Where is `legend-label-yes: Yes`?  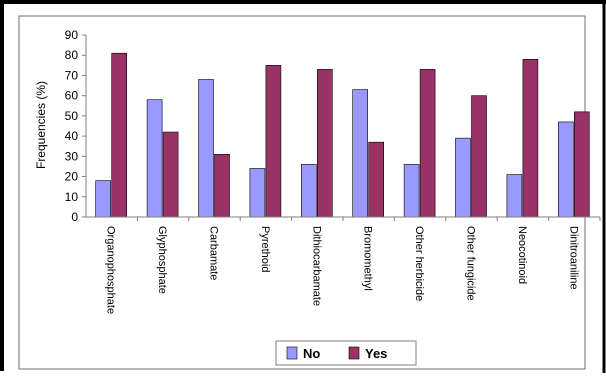
legend-label-yes: Yes is located at coordinates (376, 353).